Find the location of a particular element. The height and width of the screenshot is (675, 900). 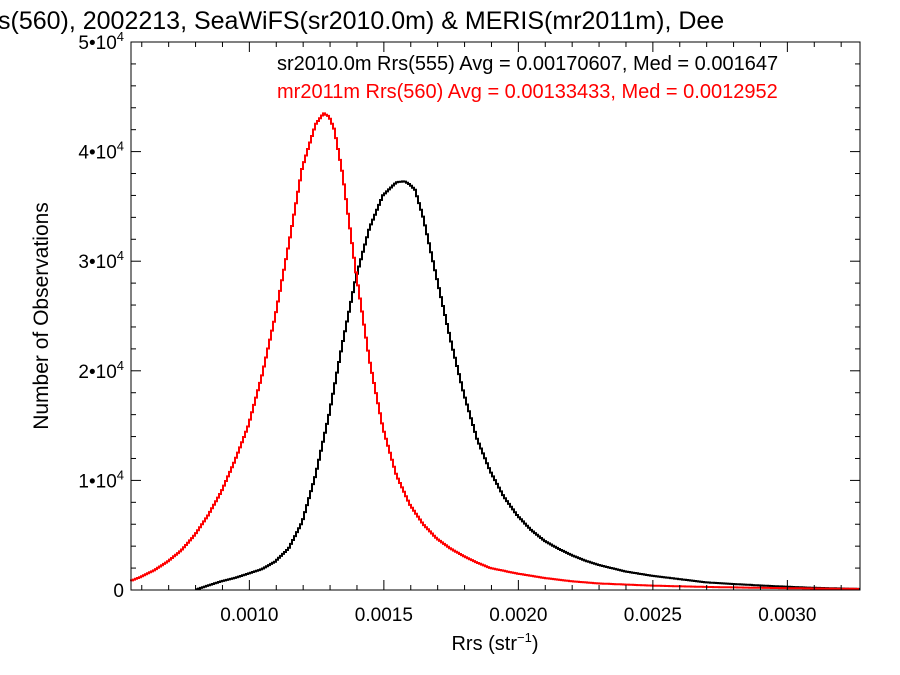

y-tick-mantissa: 1•10 is located at coordinates (97, 481).